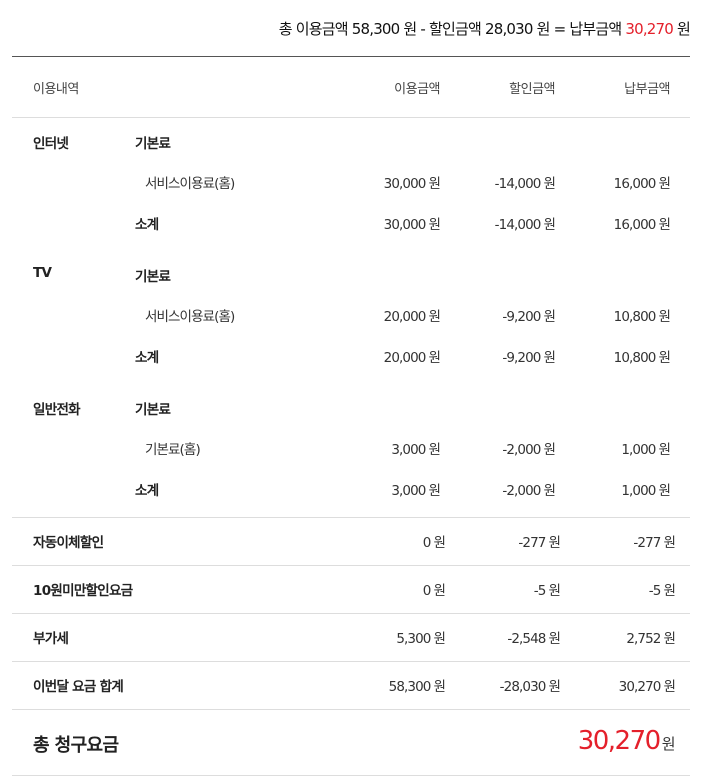  I want to click on payment-amount: 30,270 원, so click(620, 685).